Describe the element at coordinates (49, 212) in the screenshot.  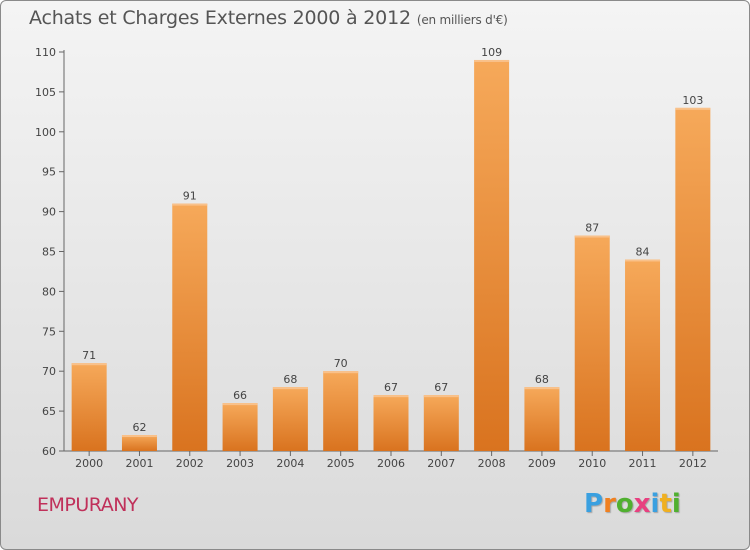
I see `y-tick-label: 90` at that location.